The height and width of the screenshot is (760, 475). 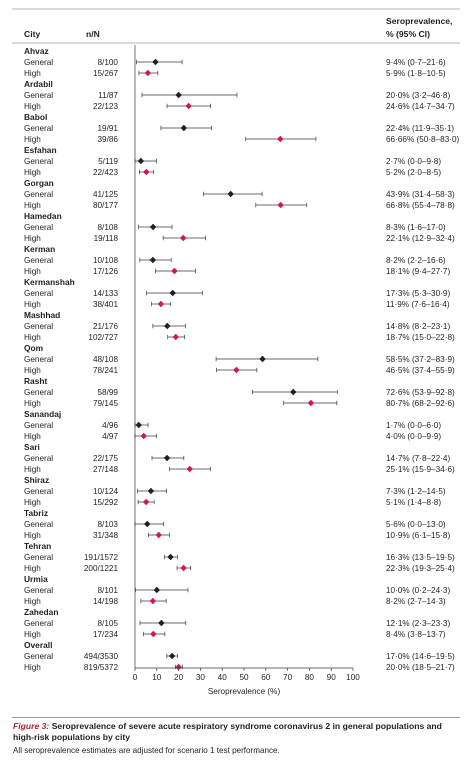 I want to click on estimate-label: 9·4% (0·7–21·6), so click(x=416, y=62).